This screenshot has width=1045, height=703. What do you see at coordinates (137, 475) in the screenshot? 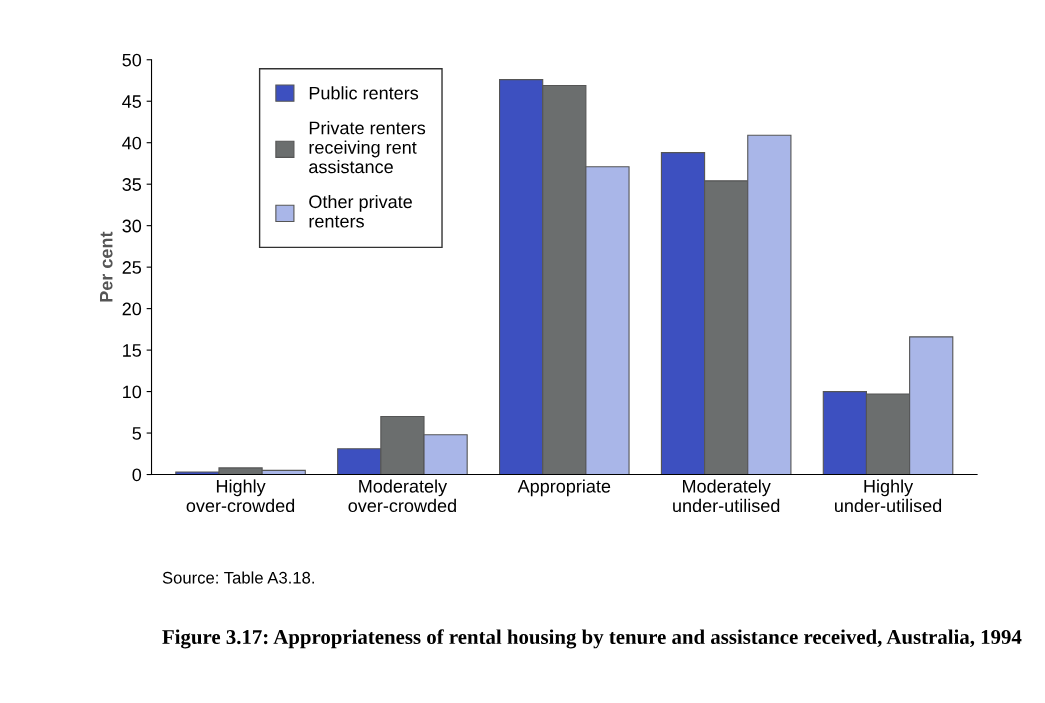
I see `y-tick-label: 0` at bounding box center [137, 475].